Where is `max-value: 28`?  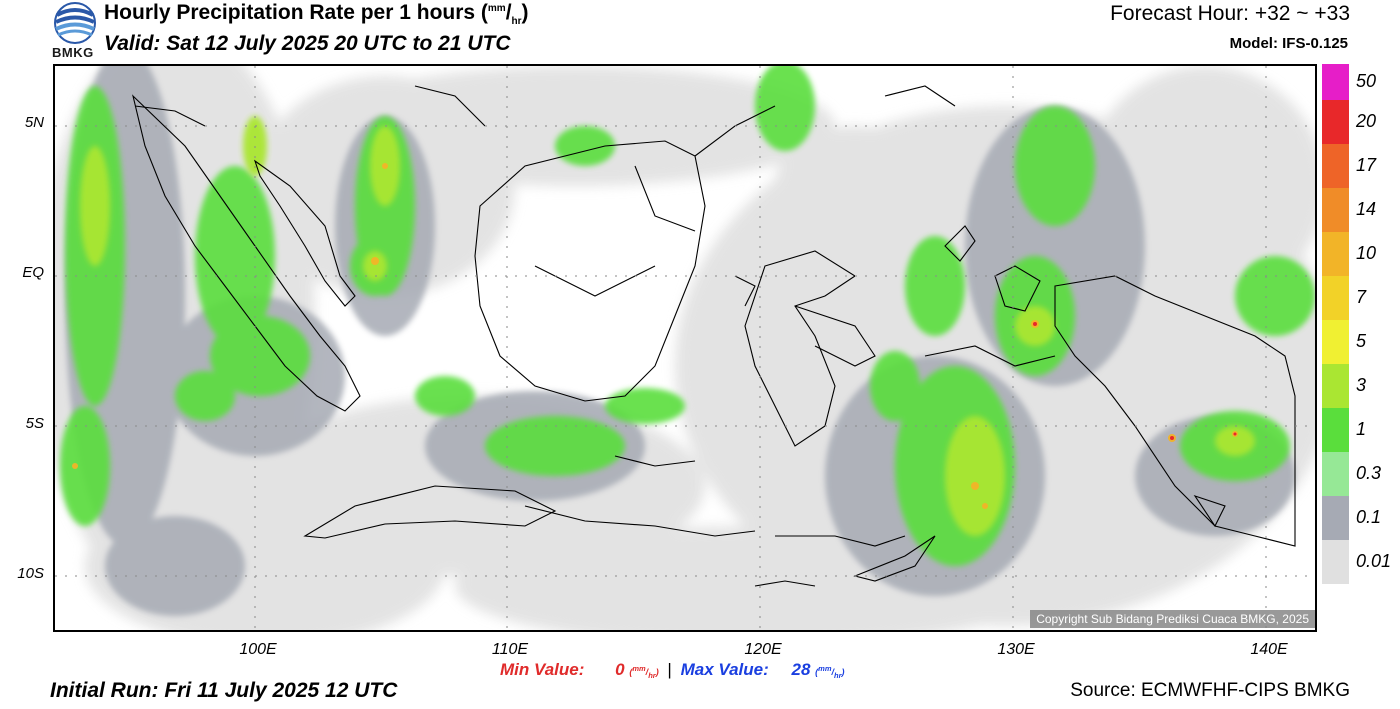 max-value: 28 is located at coordinates (801, 669).